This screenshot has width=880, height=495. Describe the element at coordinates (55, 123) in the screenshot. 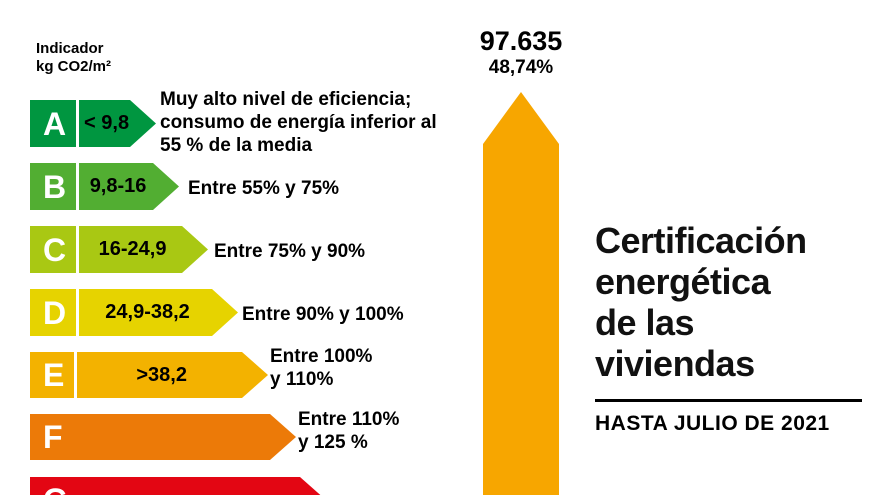

I see `rating-letter: A` at that location.